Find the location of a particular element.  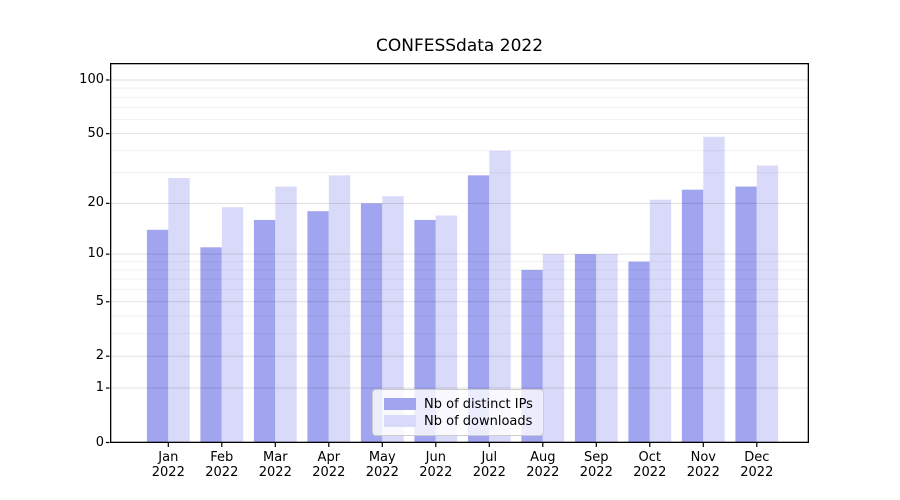

x-tick-label: Oct 2022 is located at coordinates (650, 465).